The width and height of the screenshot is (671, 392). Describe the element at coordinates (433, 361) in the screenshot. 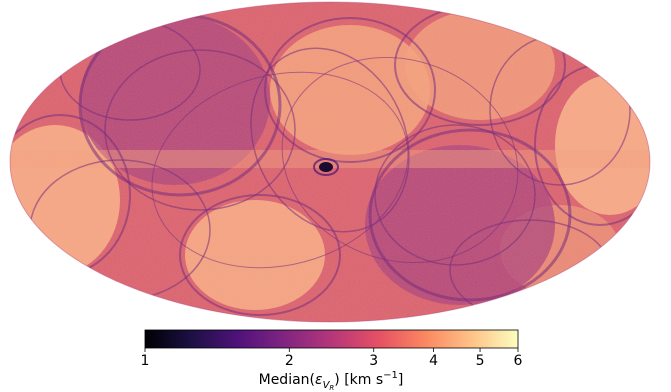

I see `colorbar-tick-label-4: 4` at that location.